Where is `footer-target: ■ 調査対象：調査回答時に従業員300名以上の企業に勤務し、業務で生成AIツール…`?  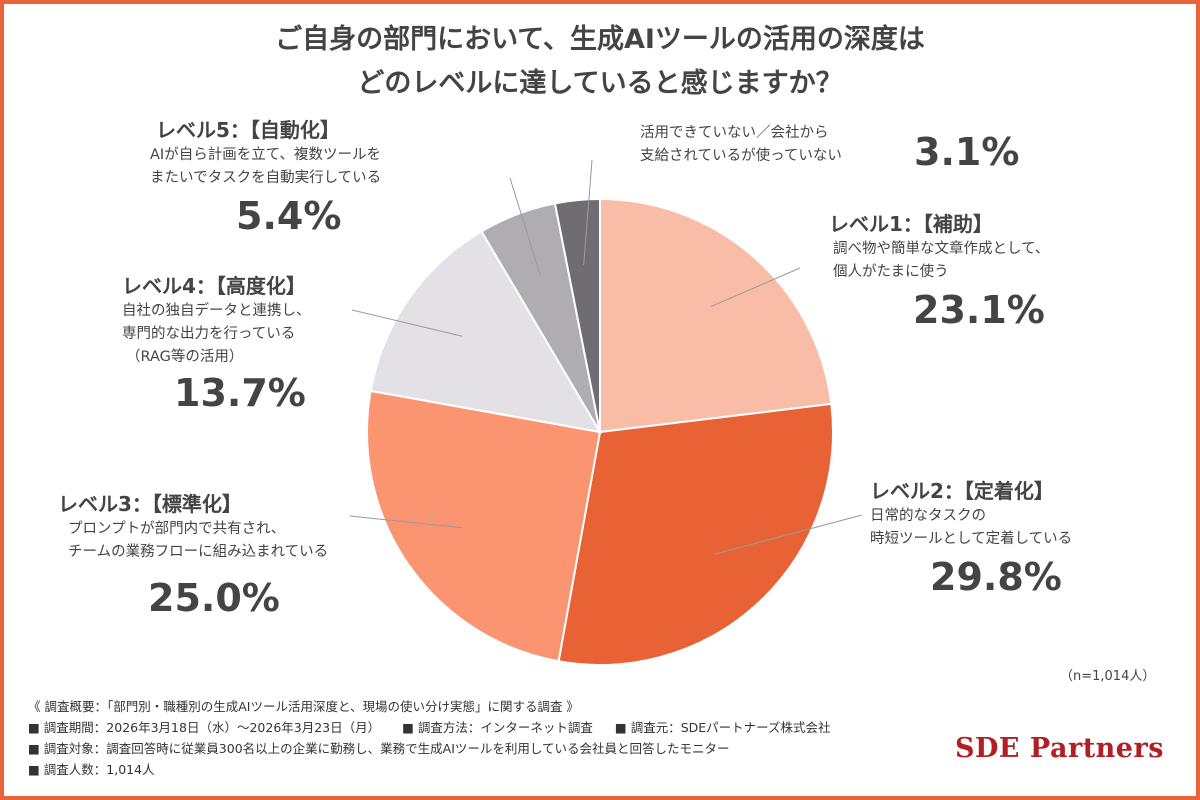
footer-target: ■ 調査対象：調査回答時に従業員300名以上の企業に勤務し、業務で生成AIツール… is located at coordinates (379, 748).